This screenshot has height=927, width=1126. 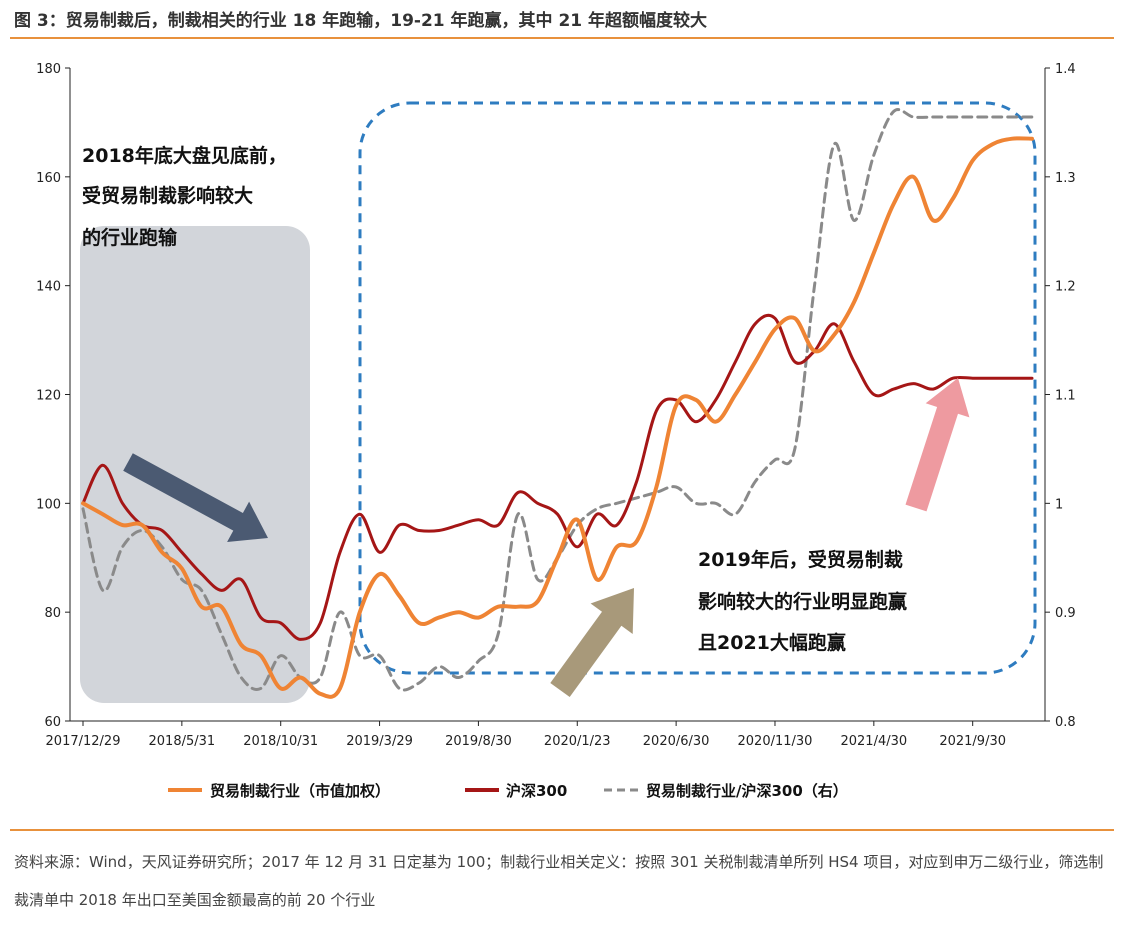 What do you see at coordinates (184, 155) in the screenshot?
I see `annotation-left-line-1: 2018年底大盘见底前，` at bounding box center [184, 155].